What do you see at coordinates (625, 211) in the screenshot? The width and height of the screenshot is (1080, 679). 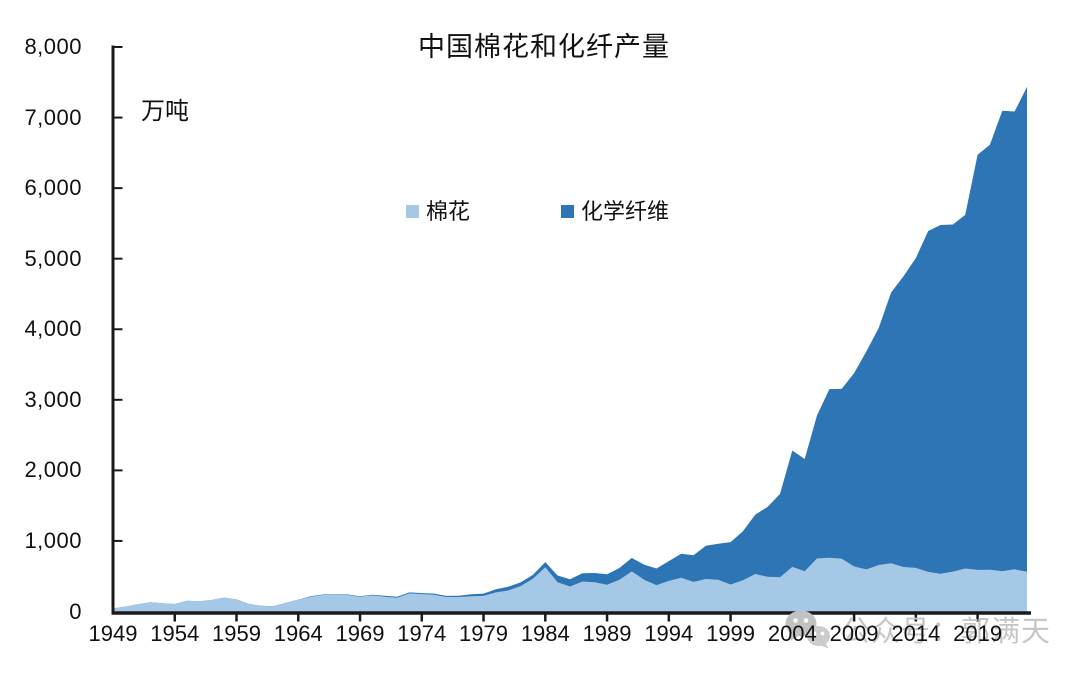 I see `legend-label-chemical-fiber: 化学纤维` at bounding box center [625, 211].